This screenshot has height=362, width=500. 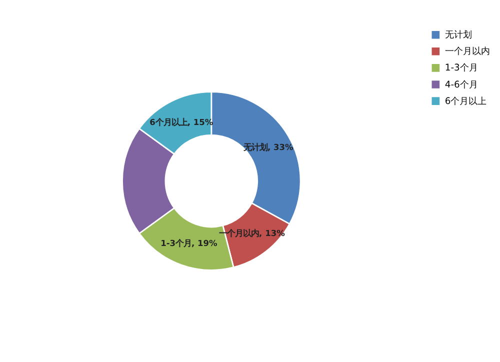 What do you see at coordinates (467, 52) in the screenshot?
I see `legend-label: 一个月以内` at bounding box center [467, 52].